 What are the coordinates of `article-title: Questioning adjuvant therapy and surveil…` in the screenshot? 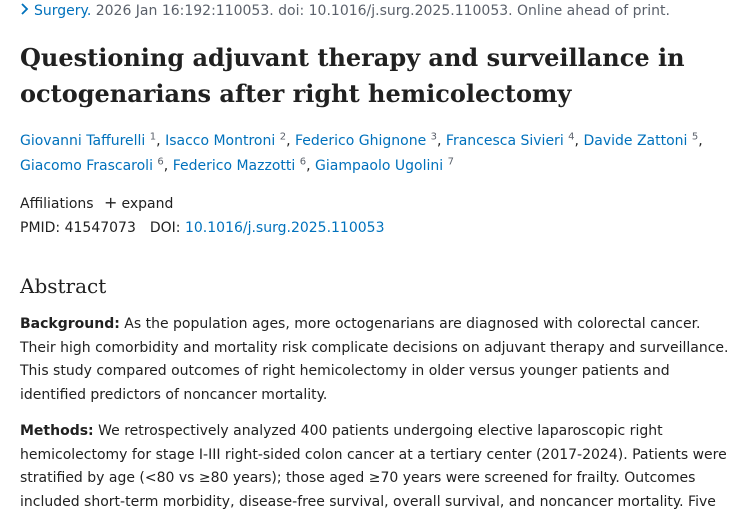 It's located at (352, 75).